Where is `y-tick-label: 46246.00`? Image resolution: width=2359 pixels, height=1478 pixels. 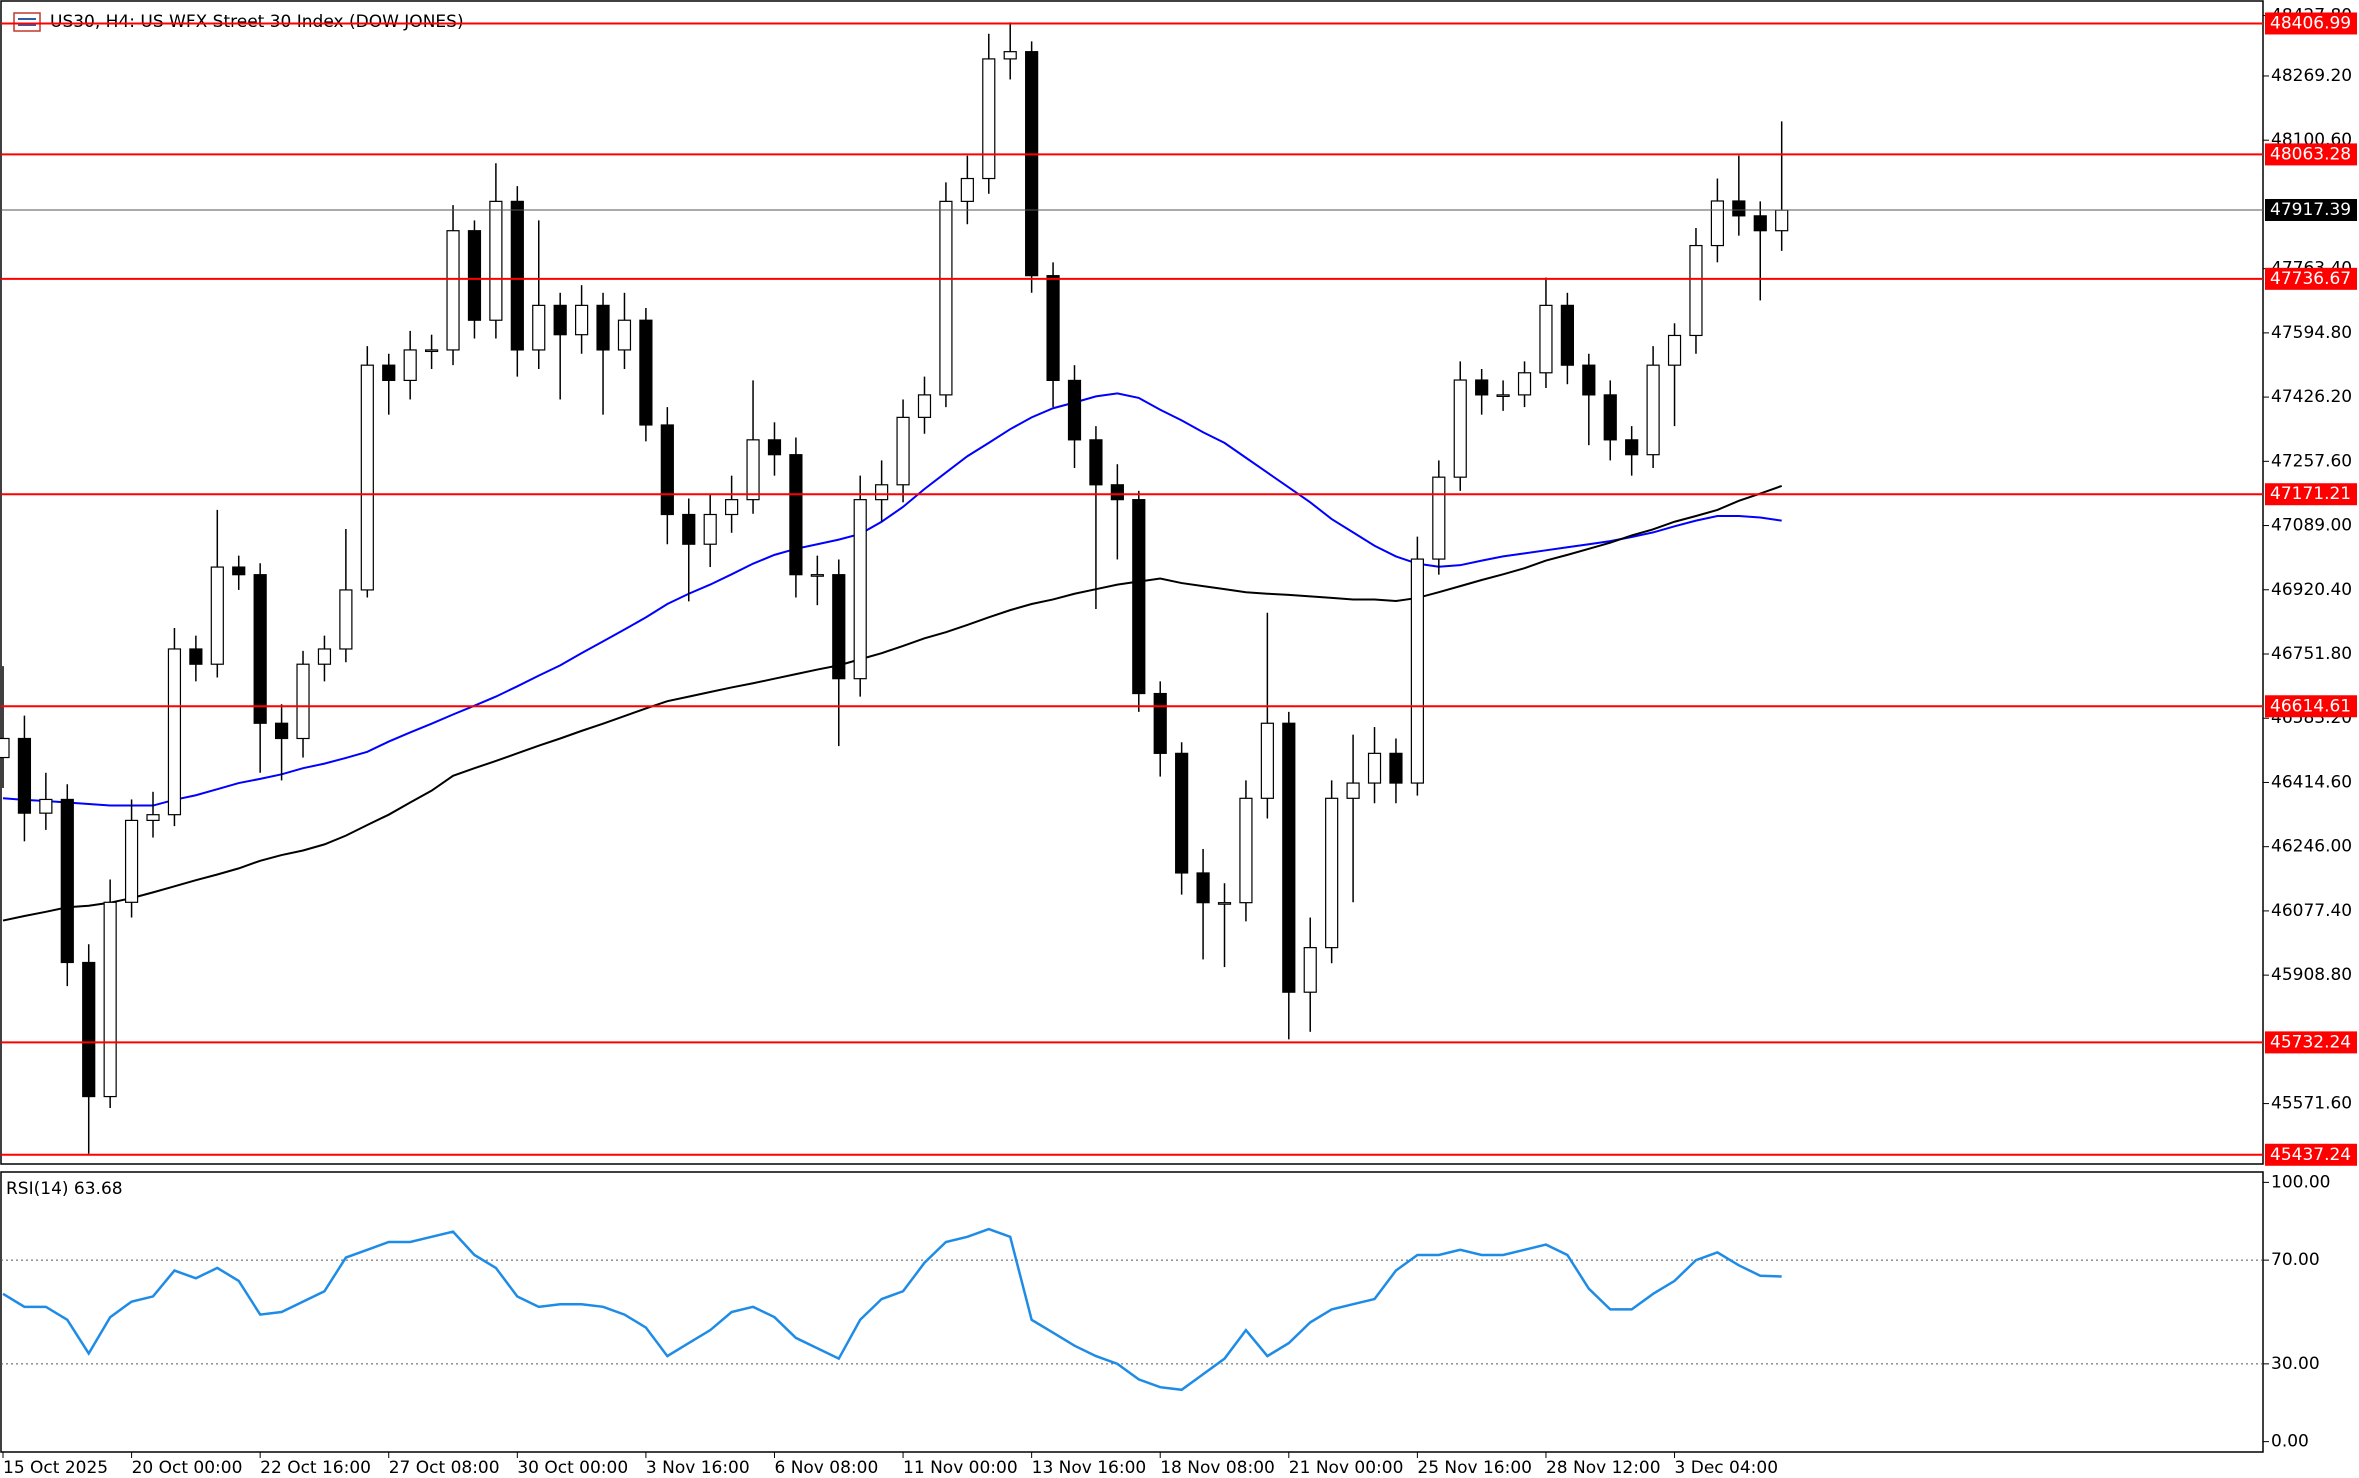
y-tick-label: 46246.00 is located at coordinates (2311, 847).